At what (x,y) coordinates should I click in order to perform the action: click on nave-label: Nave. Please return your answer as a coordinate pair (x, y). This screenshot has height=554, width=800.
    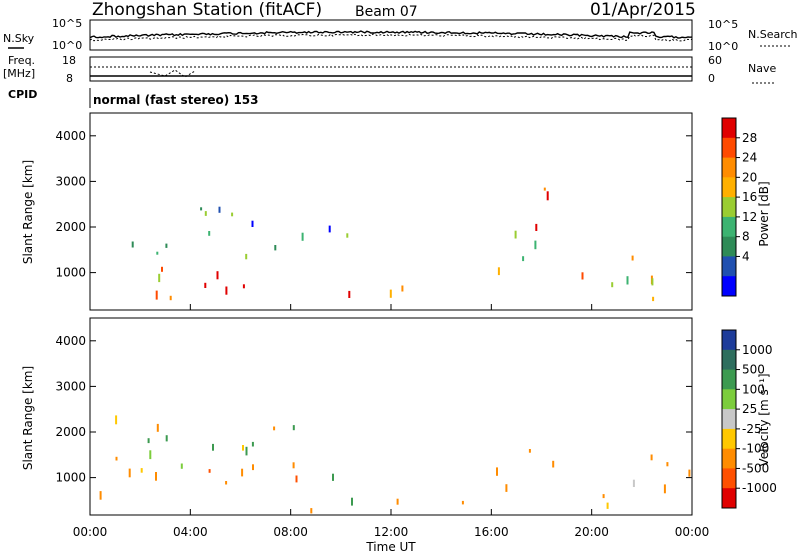
    Looking at the image, I should click on (762, 68).